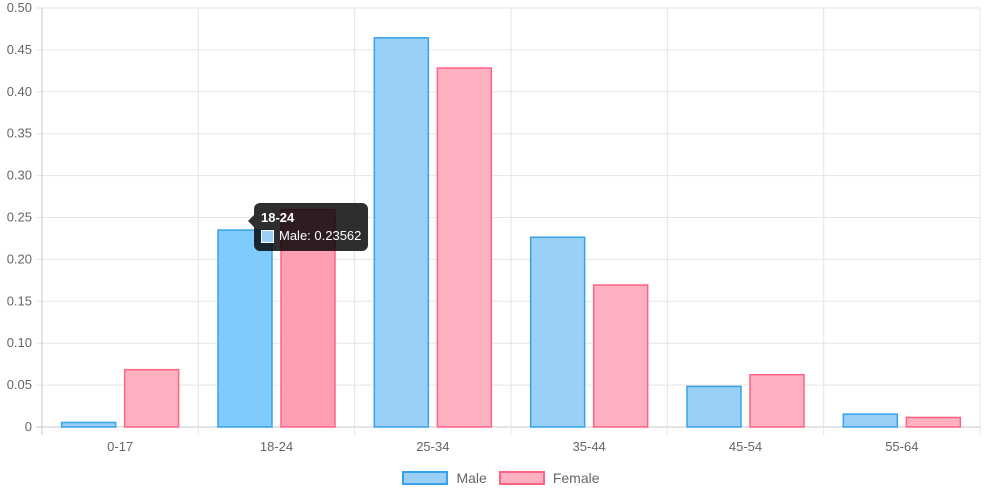  I want to click on x-tick-label: 55-64, so click(901, 446).